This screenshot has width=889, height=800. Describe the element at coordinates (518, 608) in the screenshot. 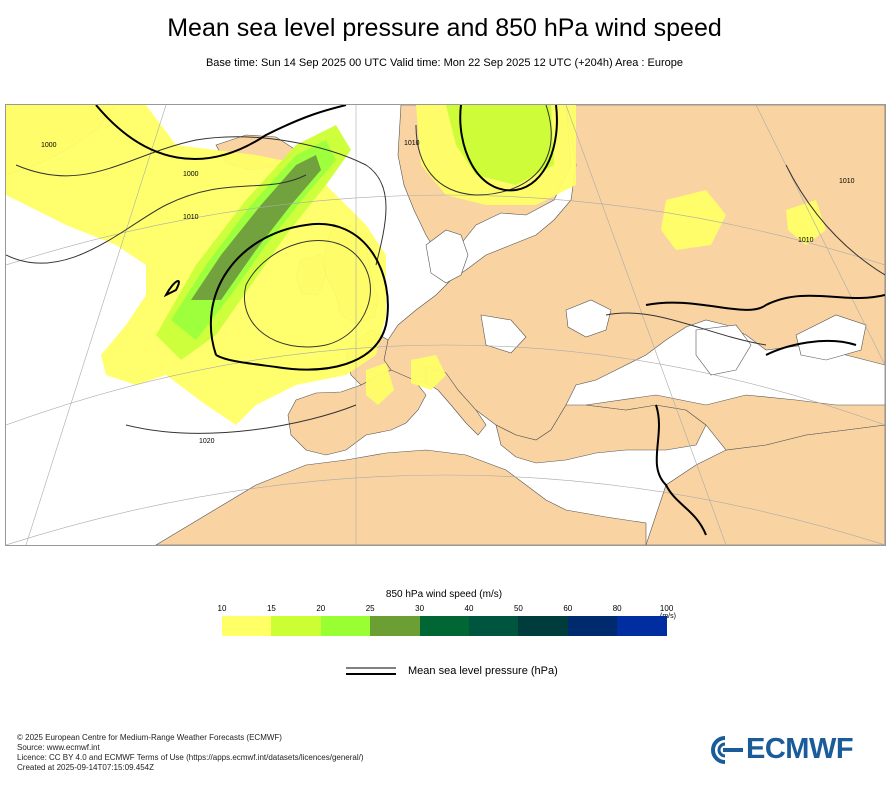

I see `legend-tick: 50` at that location.